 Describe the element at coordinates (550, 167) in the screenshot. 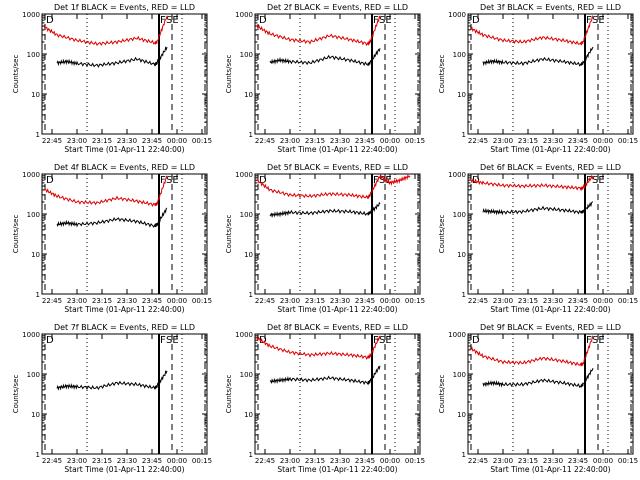

I see `chart-title: Det 6f BLACK = Events, RED = LLD` at that location.